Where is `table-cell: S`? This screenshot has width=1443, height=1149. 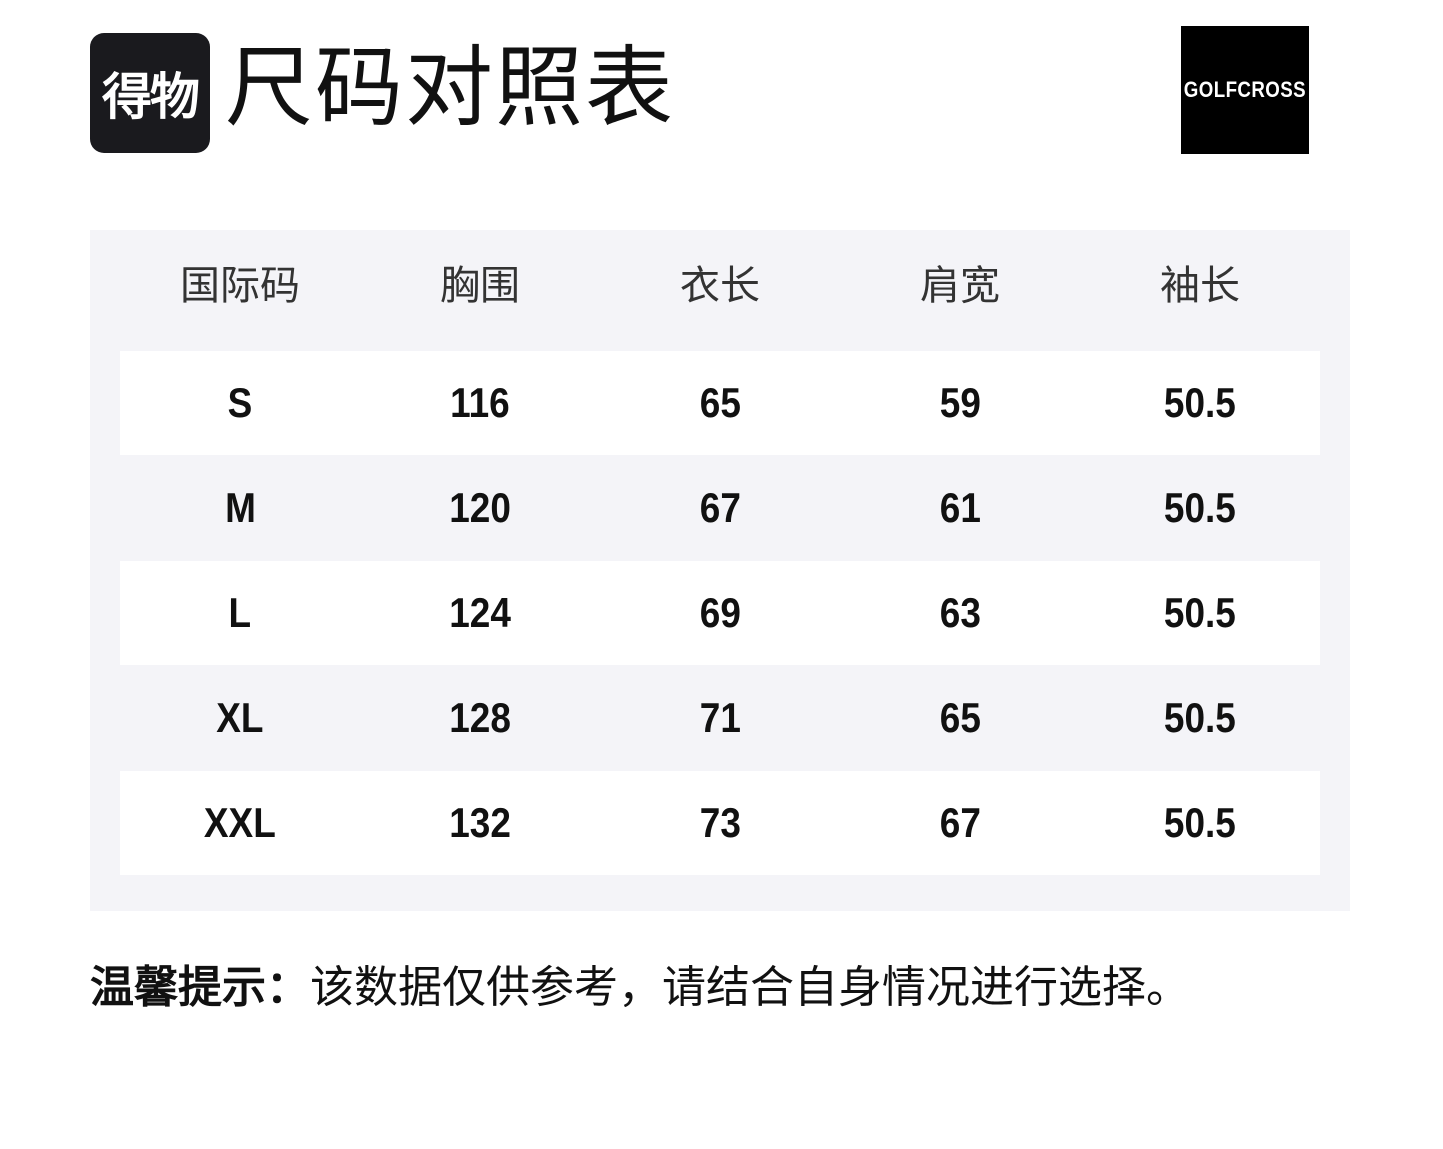 table-cell: S is located at coordinates (240, 403).